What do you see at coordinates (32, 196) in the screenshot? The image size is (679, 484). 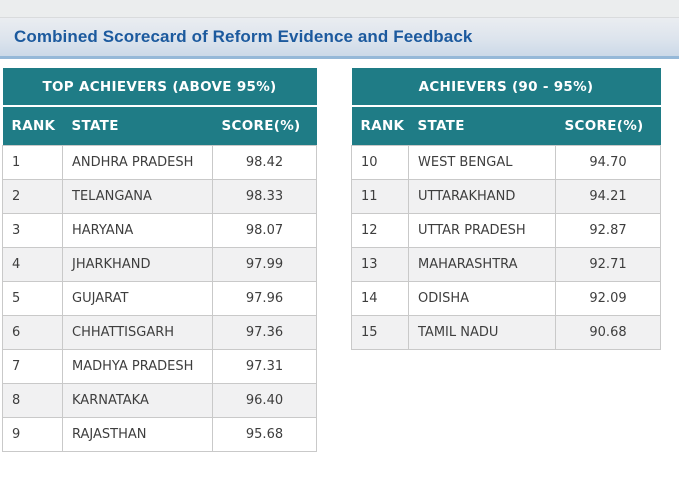 I see `cell-rank: 2` at bounding box center [32, 196].